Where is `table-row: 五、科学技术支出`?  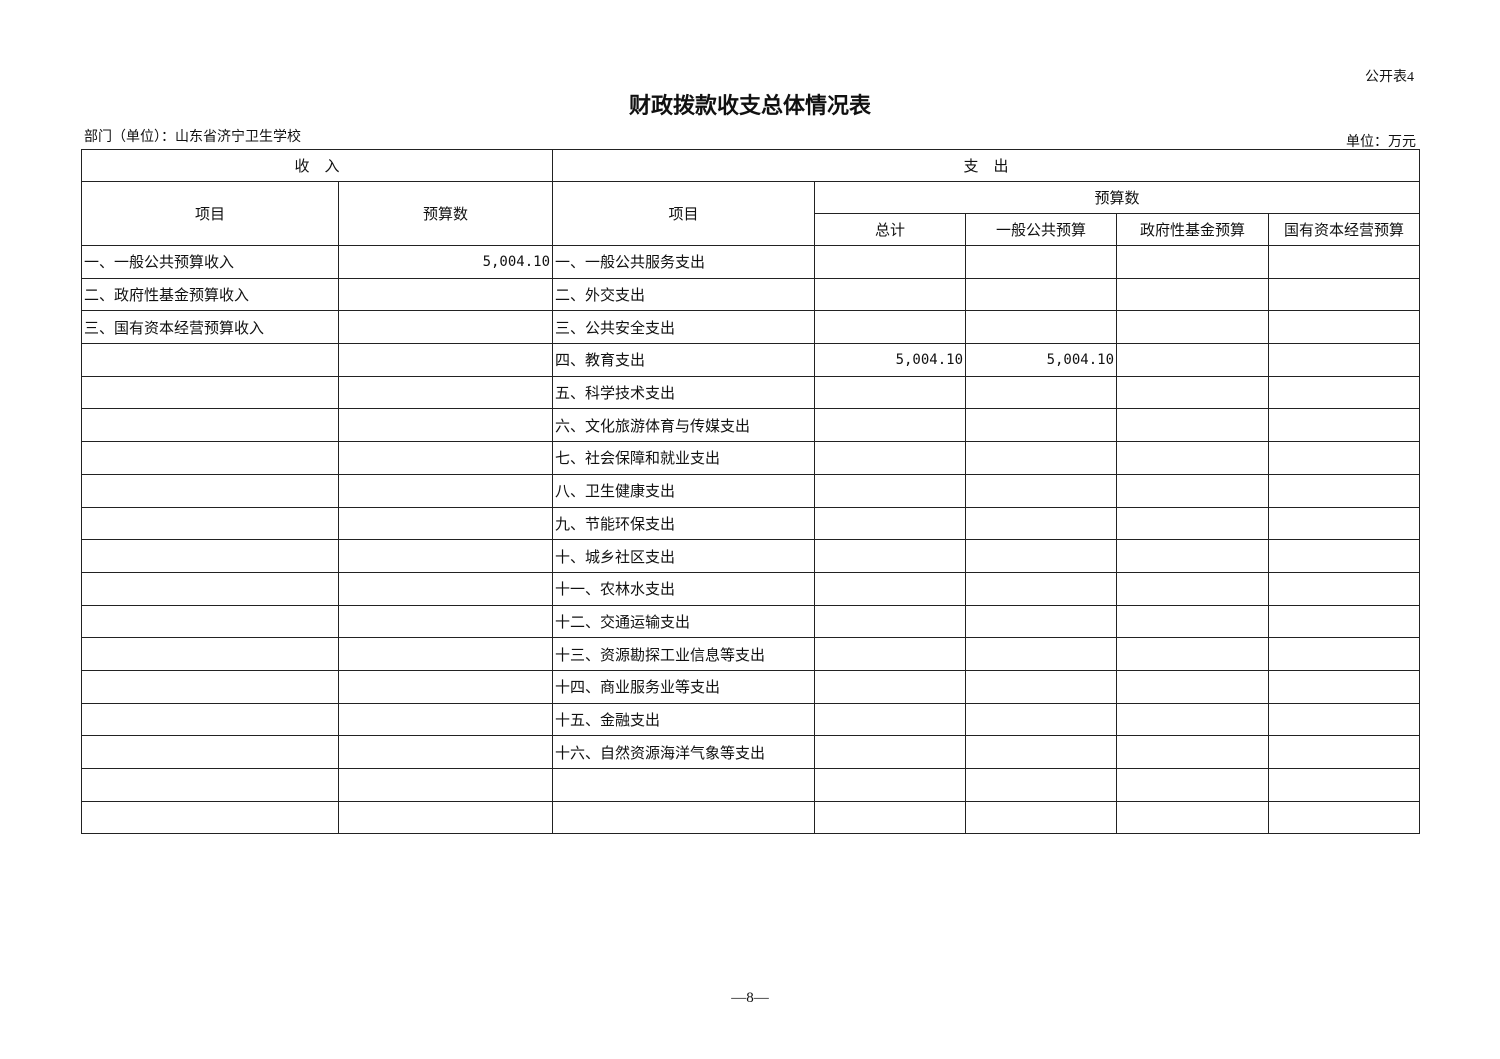
table-row: 五、科学技术支出 is located at coordinates (751, 392).